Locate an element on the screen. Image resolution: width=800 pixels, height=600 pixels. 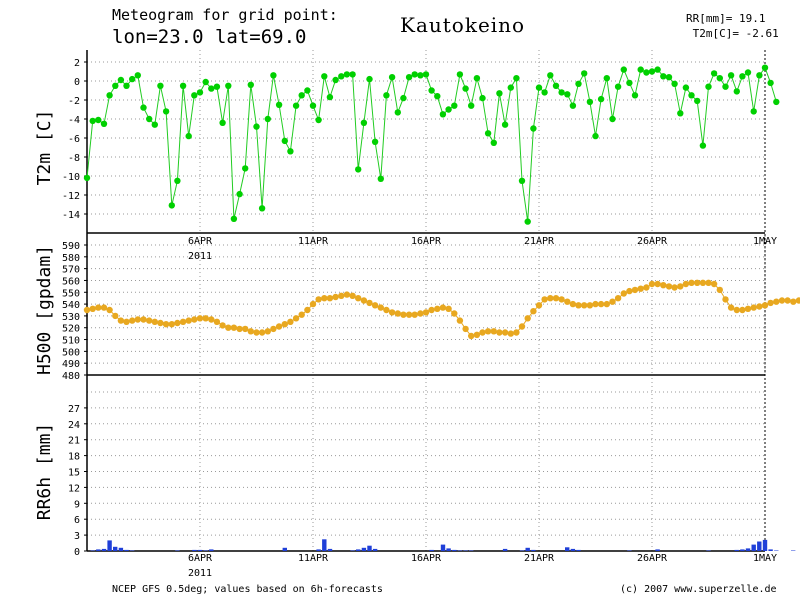
y-tick-label: 3 is located at coordinates (77, 536).